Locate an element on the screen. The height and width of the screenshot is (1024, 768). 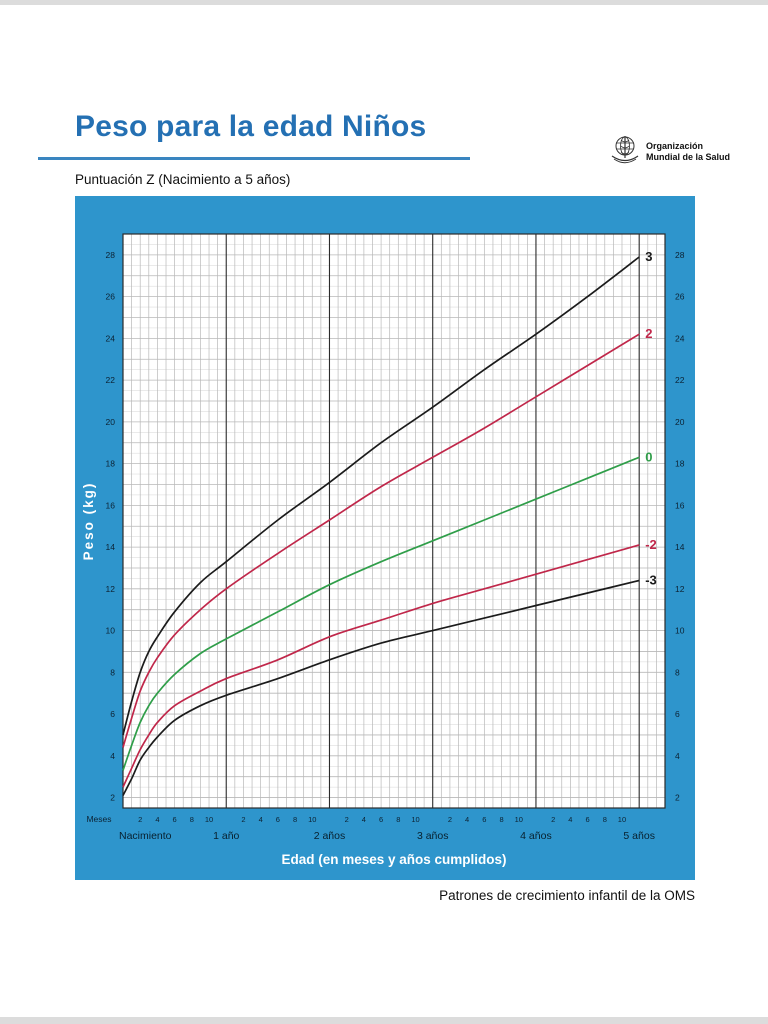
who-logo-line2: Mundial de la Salud is located at coordinates (688, 156).